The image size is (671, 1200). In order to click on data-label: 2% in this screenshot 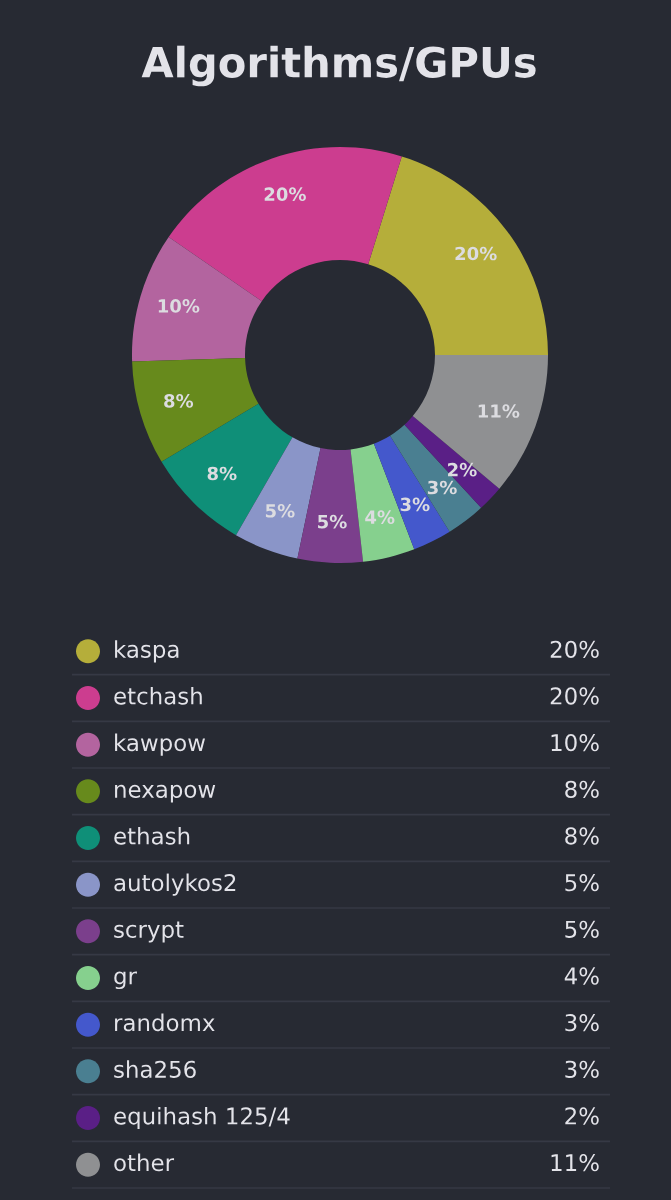, I will do `click(462, 469)`.